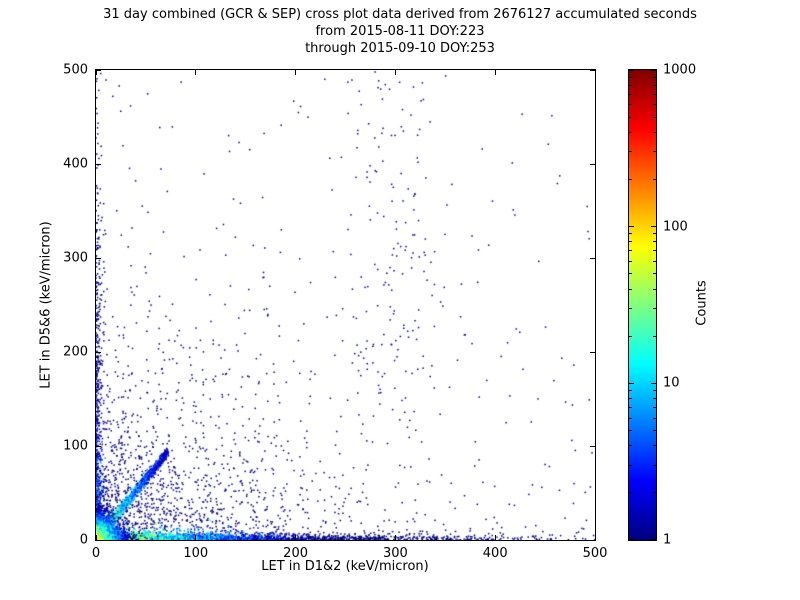 The height and width of the screenshot is (600, 800). Describe the element at coordinates (83, 540) in the screenshot. I see `y-tick-label: 0` at that location.